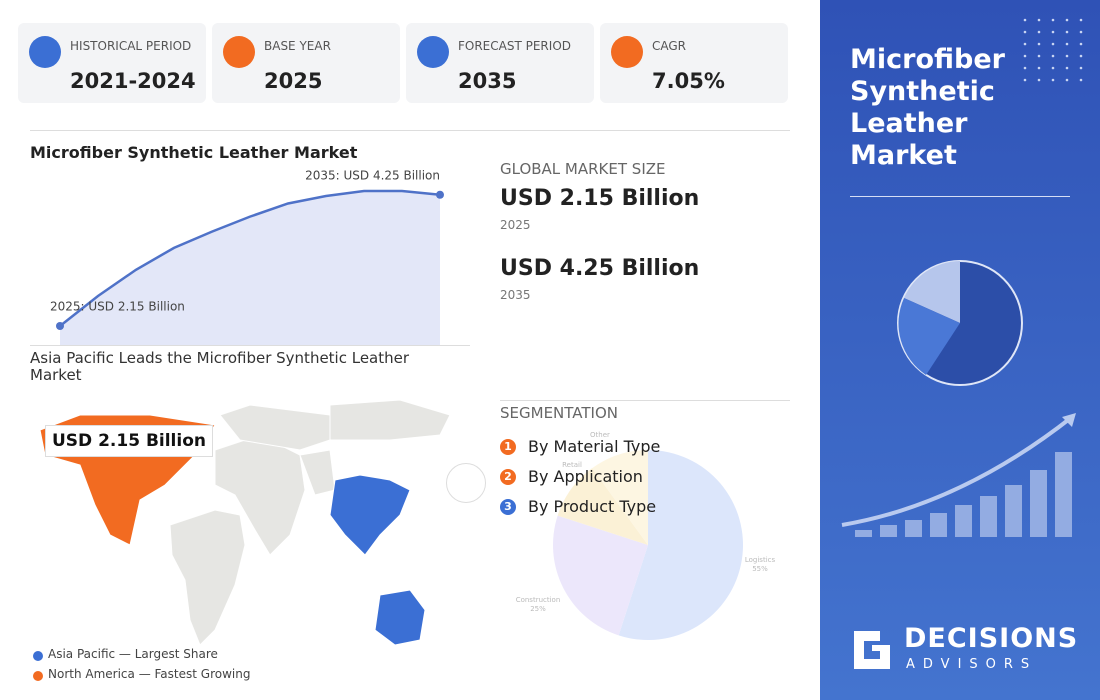 This screenshot has width=1100, height=700. What do you see at coordinates (293, 81) in the screenshot?
I see `stat-value: 2025` at bounding box center [293, 81].